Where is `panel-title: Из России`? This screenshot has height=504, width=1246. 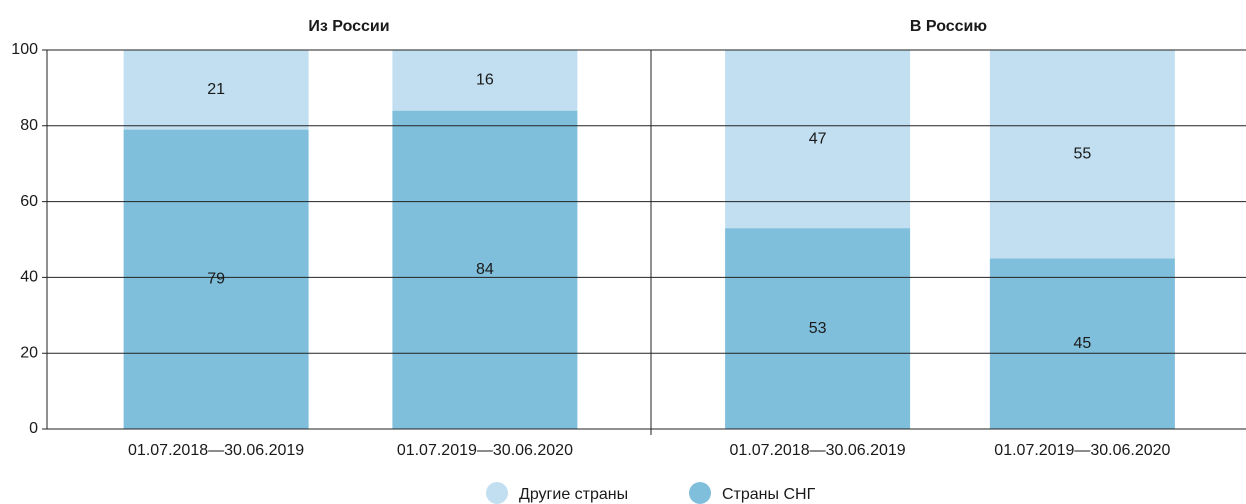
panel-title: Из России is located at coordinates (348, 26).